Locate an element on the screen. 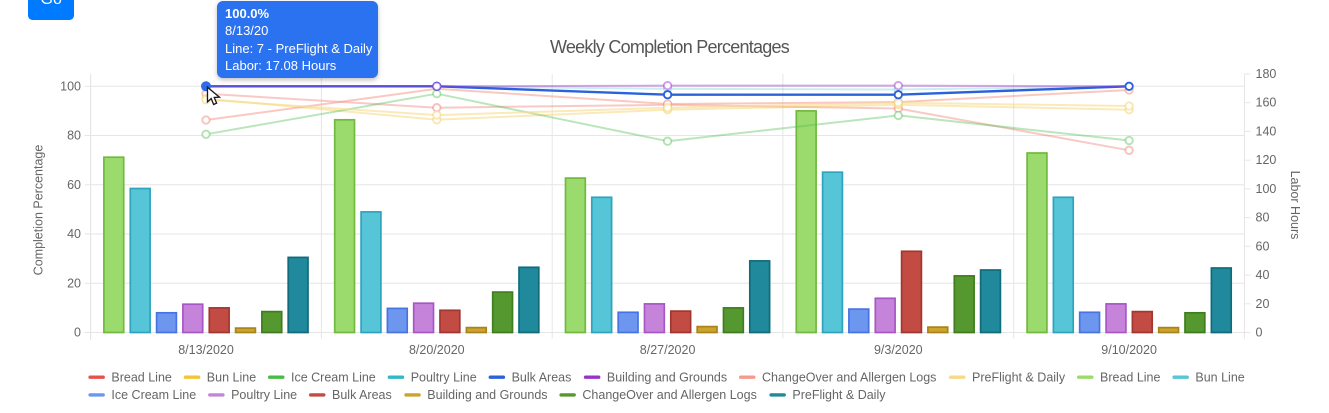  svg-text: 8/20/2020 is located at coordinates (437, 350).